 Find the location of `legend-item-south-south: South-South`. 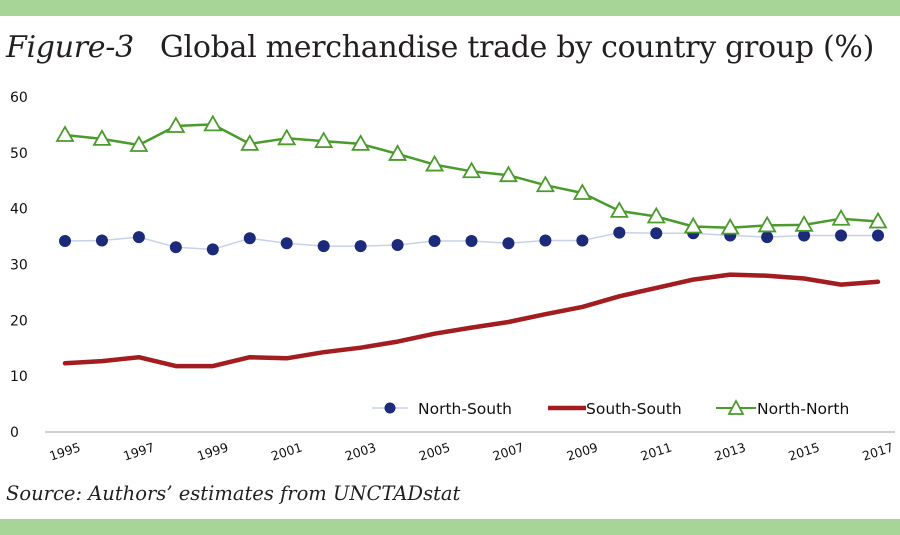

legend-item-south-south: South-South is located at coordinates (615, 409).